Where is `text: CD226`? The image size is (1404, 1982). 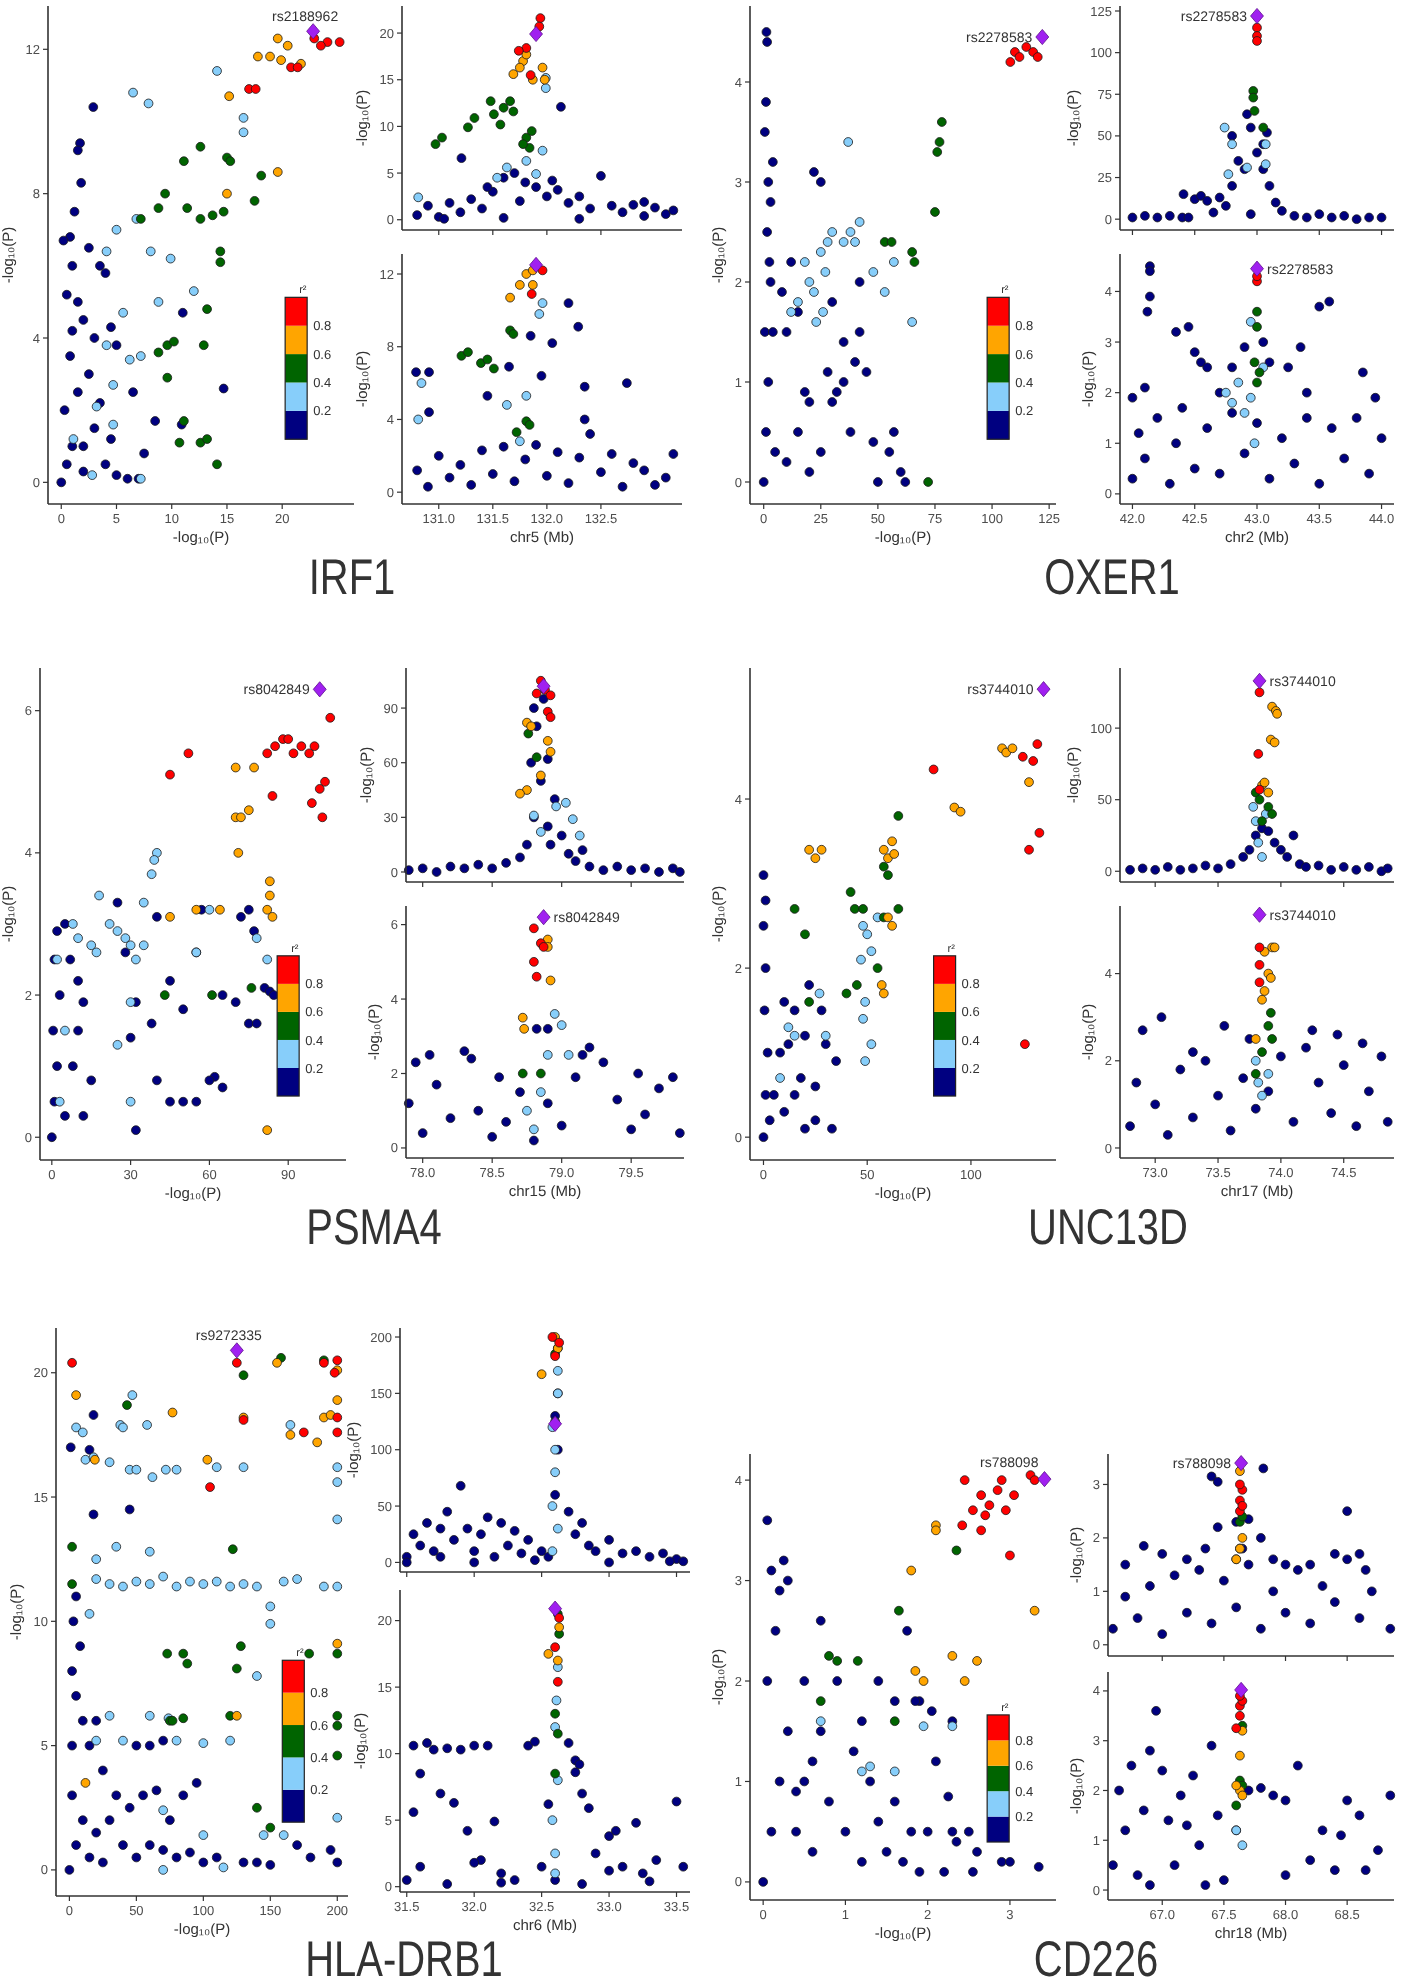 text: CD226 is located at coordinates (1096, 1956).